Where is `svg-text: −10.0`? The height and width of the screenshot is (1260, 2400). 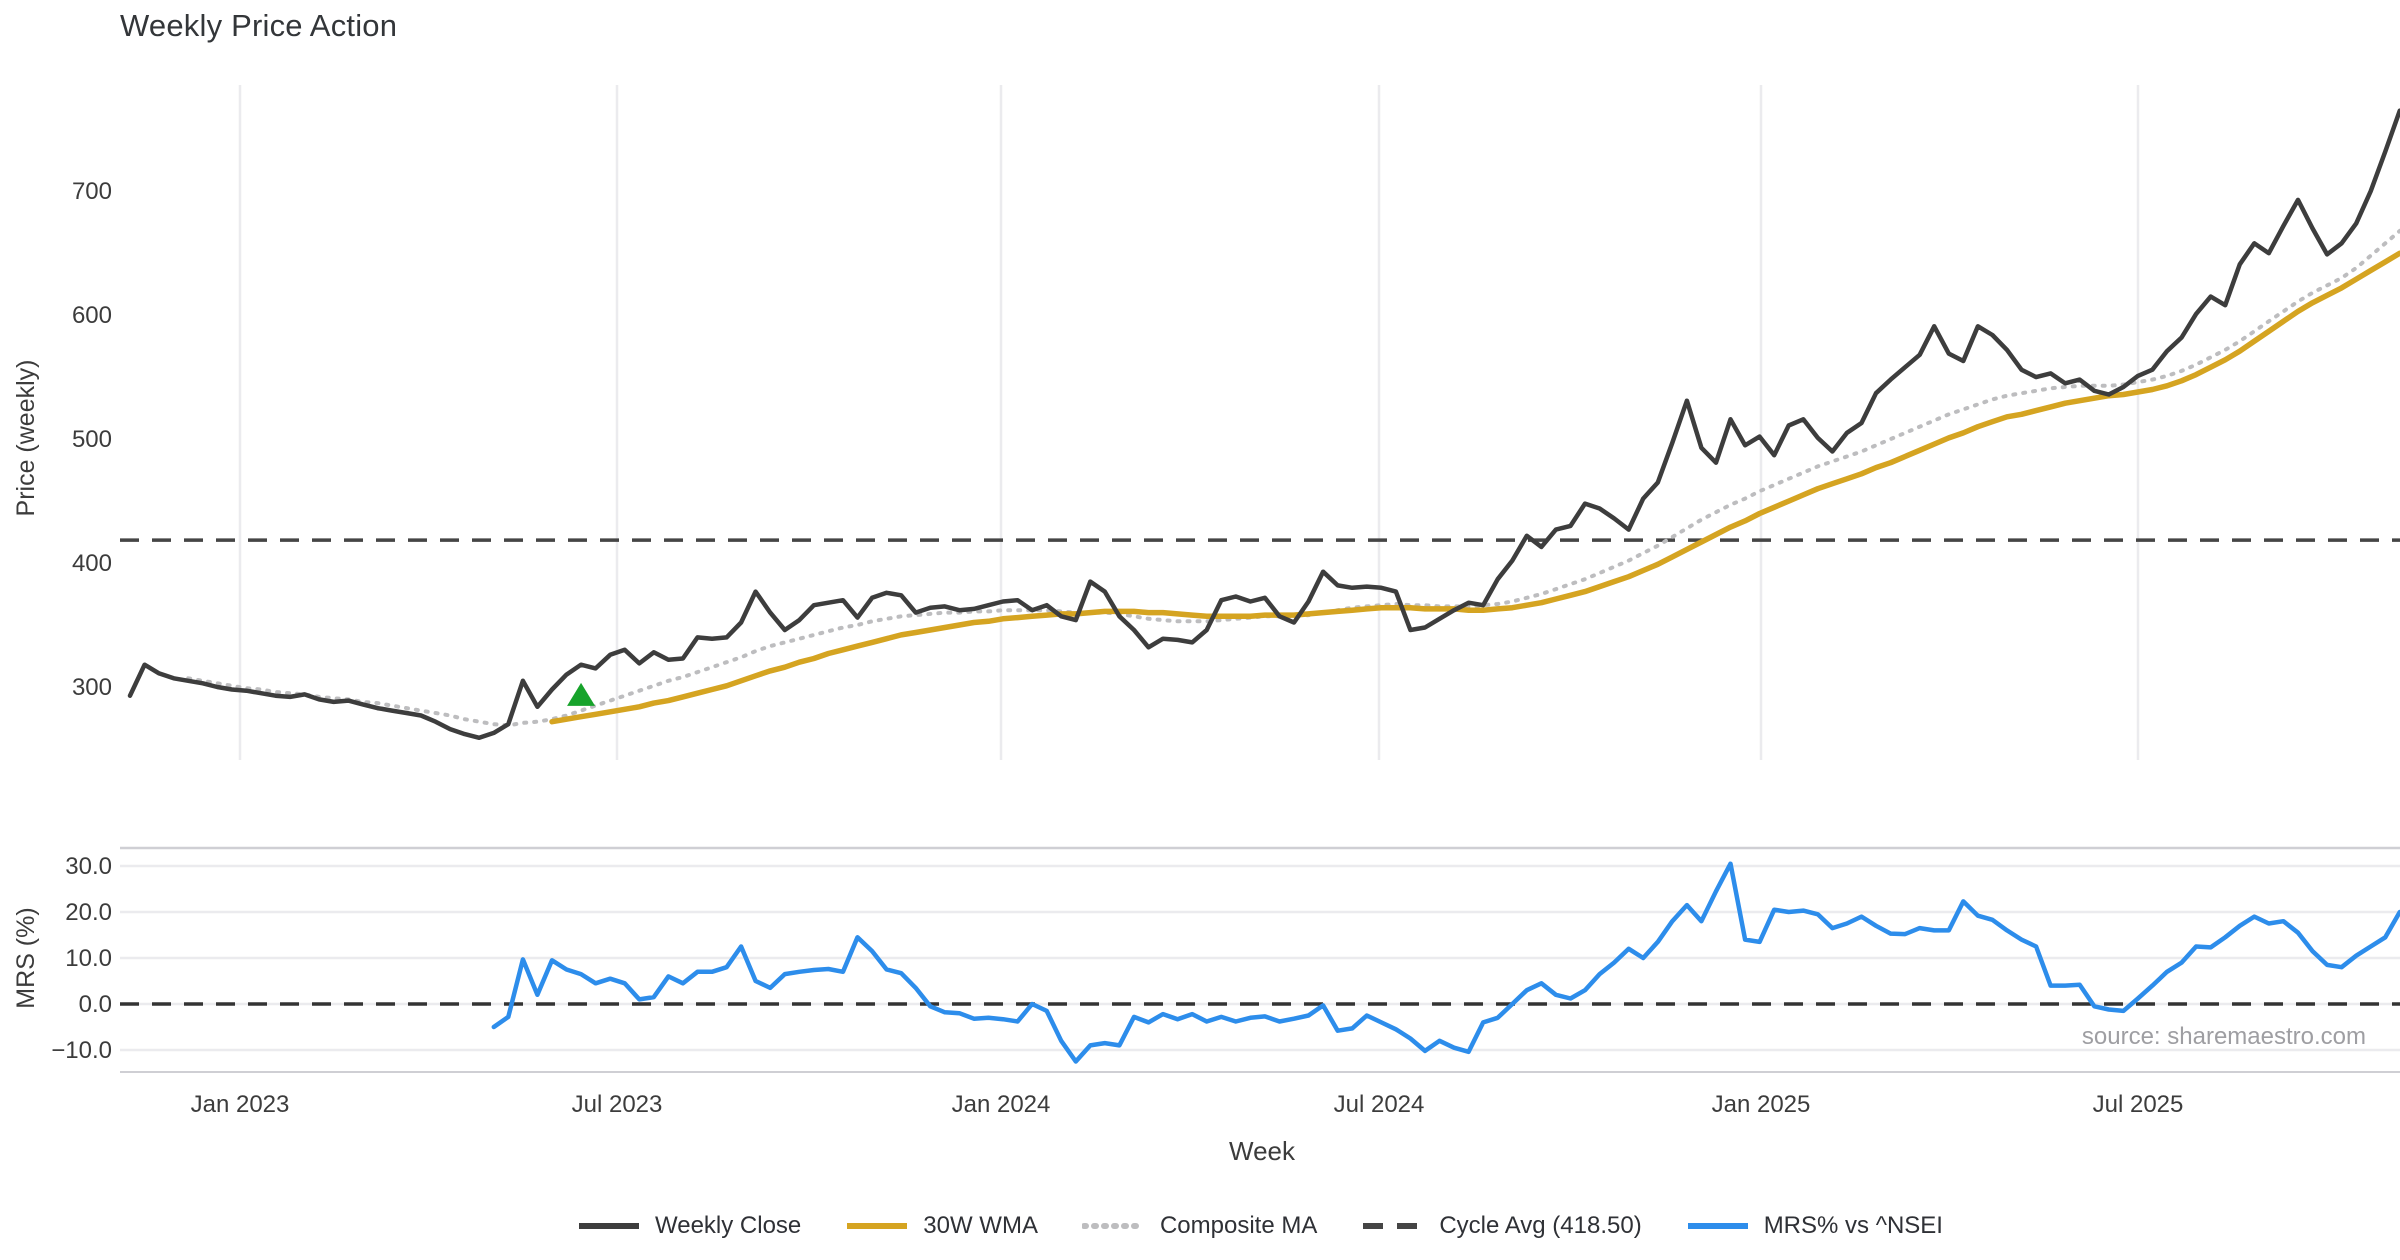
svg-text: −10.0 is located at coordinates (81, 1050).